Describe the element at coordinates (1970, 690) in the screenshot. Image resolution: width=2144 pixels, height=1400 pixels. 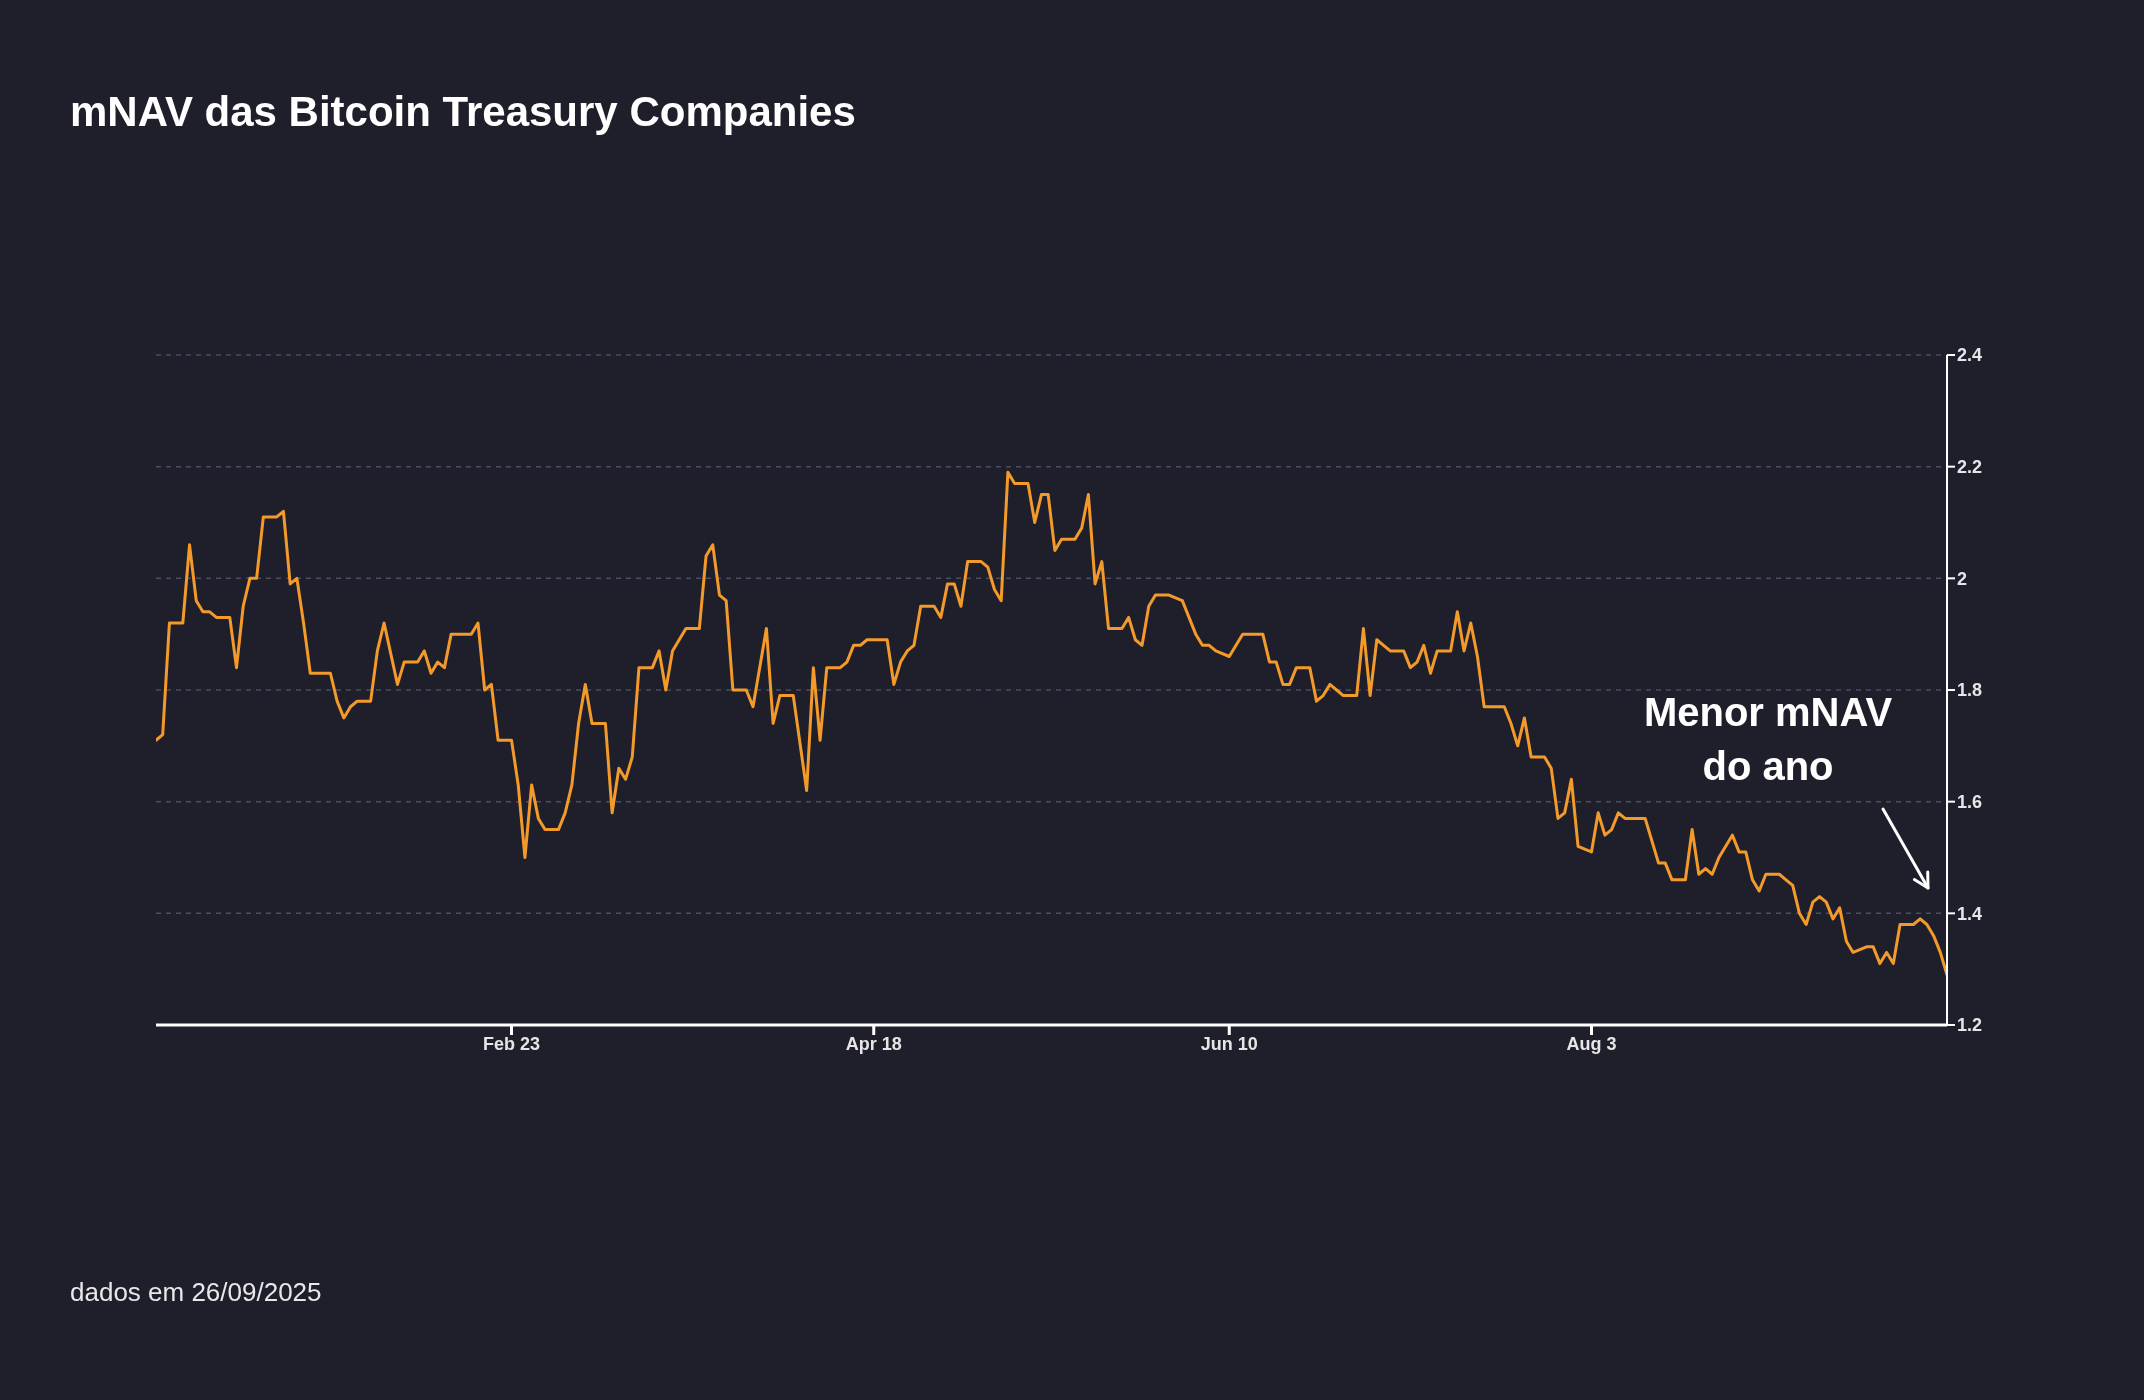
I see `y-tick-label: 1.8` at that location.